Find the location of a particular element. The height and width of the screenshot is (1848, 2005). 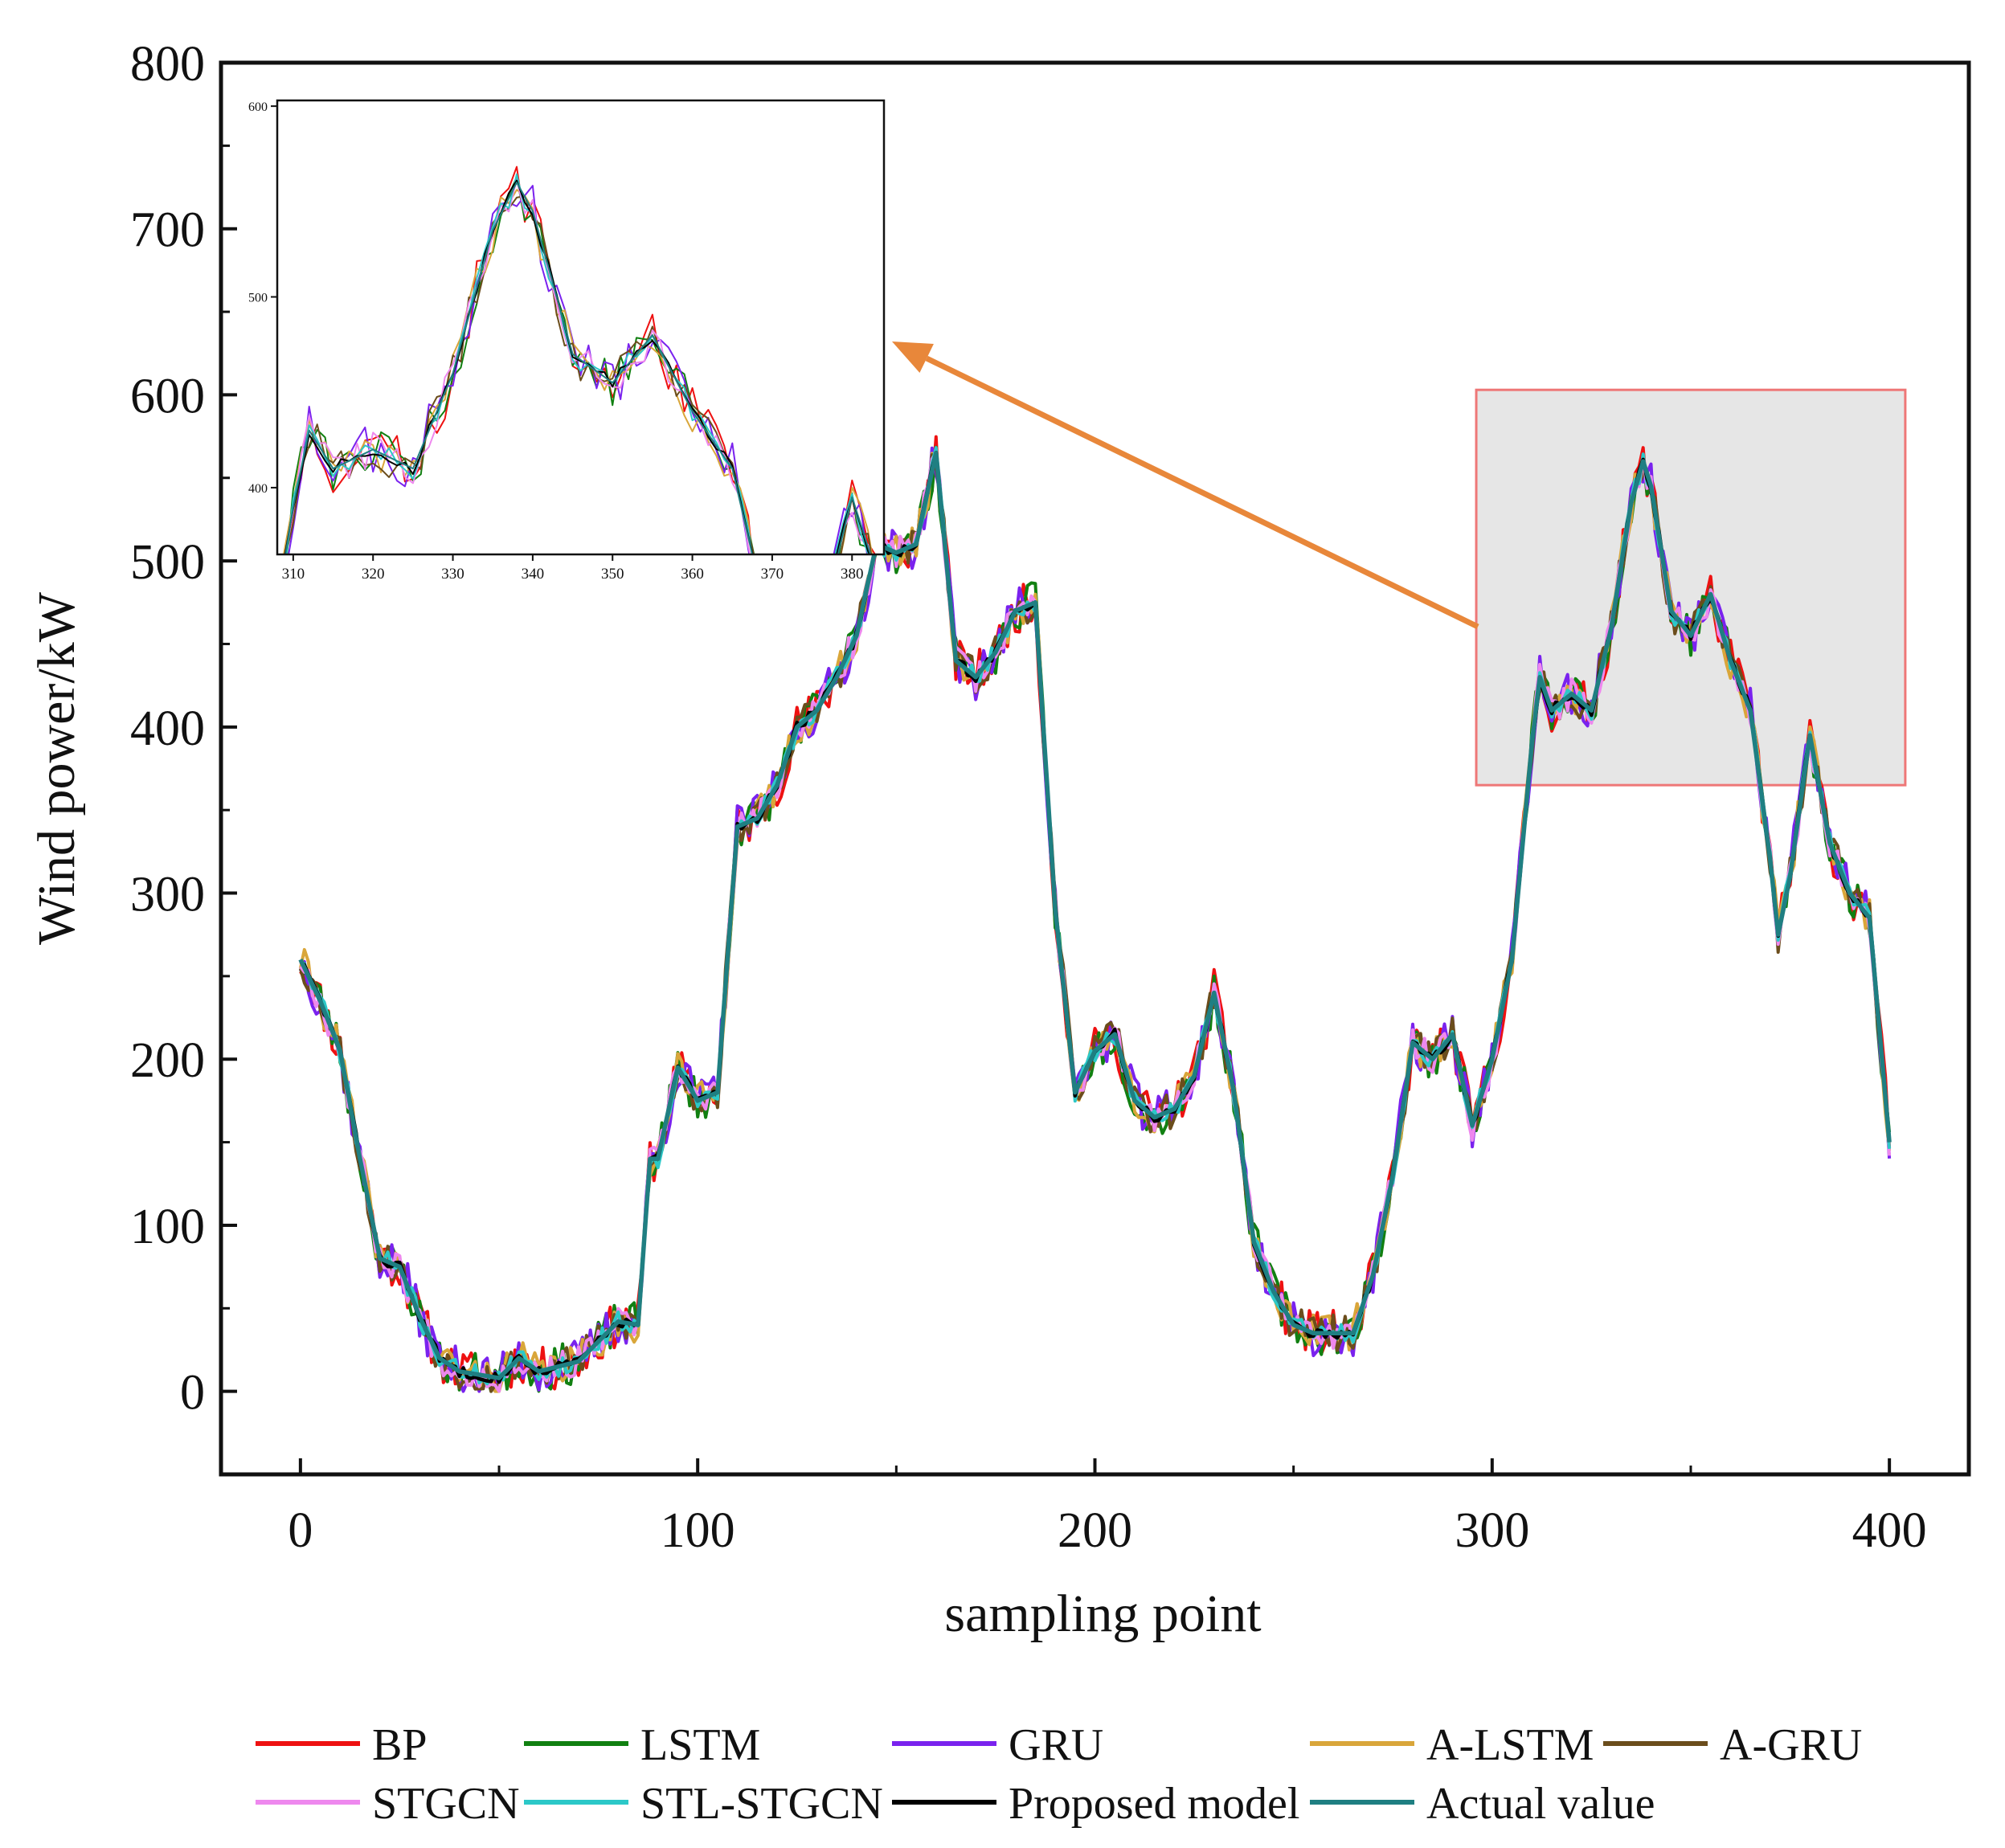

y-tick-label: 800 is located at coordinates (168, 65).